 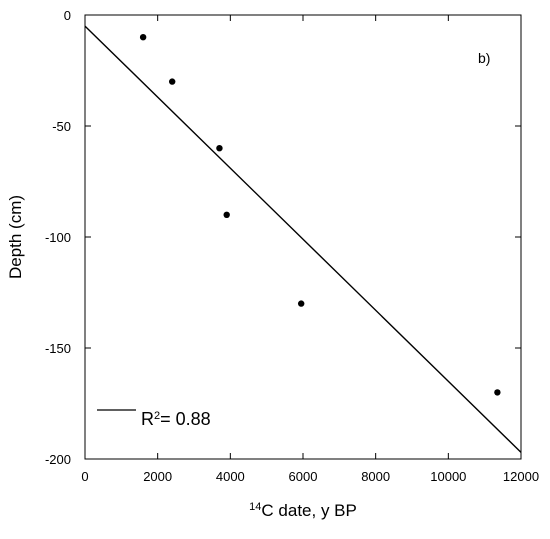 I want to click on y-tick-label: 0, so click(x=67, y=15).